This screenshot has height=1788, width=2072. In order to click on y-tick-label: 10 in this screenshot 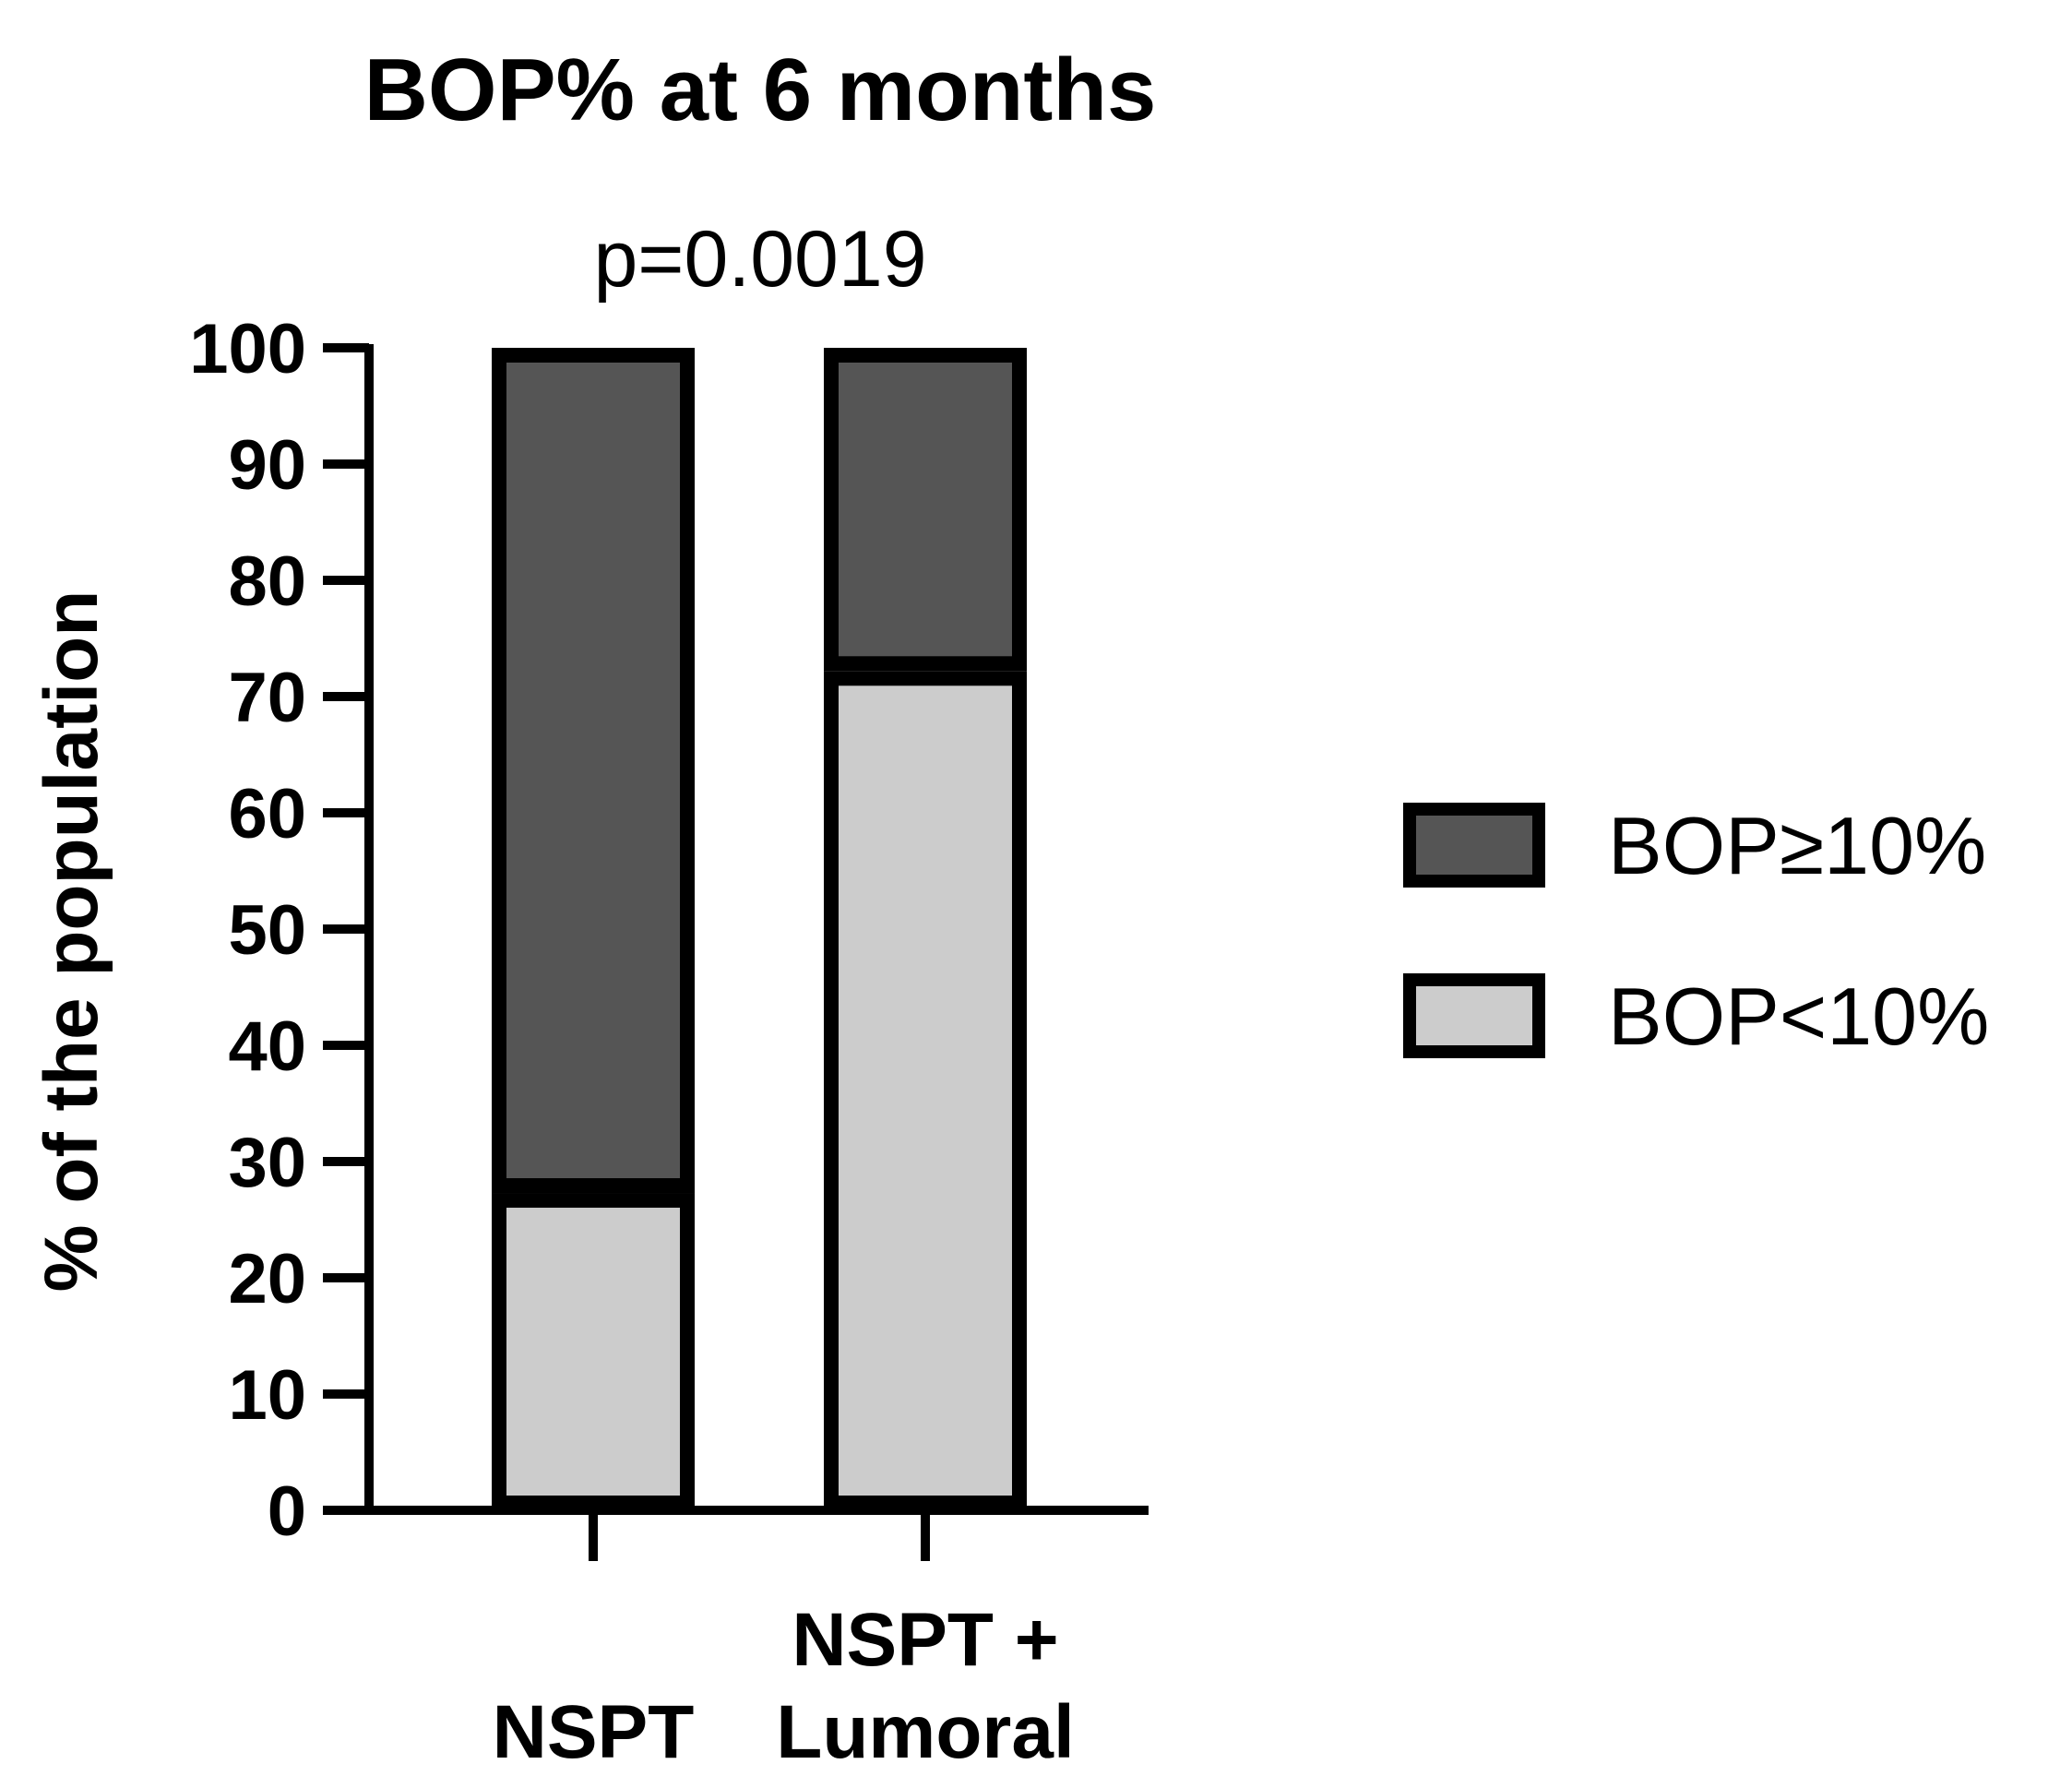, I will do `click(267, 1395)`.